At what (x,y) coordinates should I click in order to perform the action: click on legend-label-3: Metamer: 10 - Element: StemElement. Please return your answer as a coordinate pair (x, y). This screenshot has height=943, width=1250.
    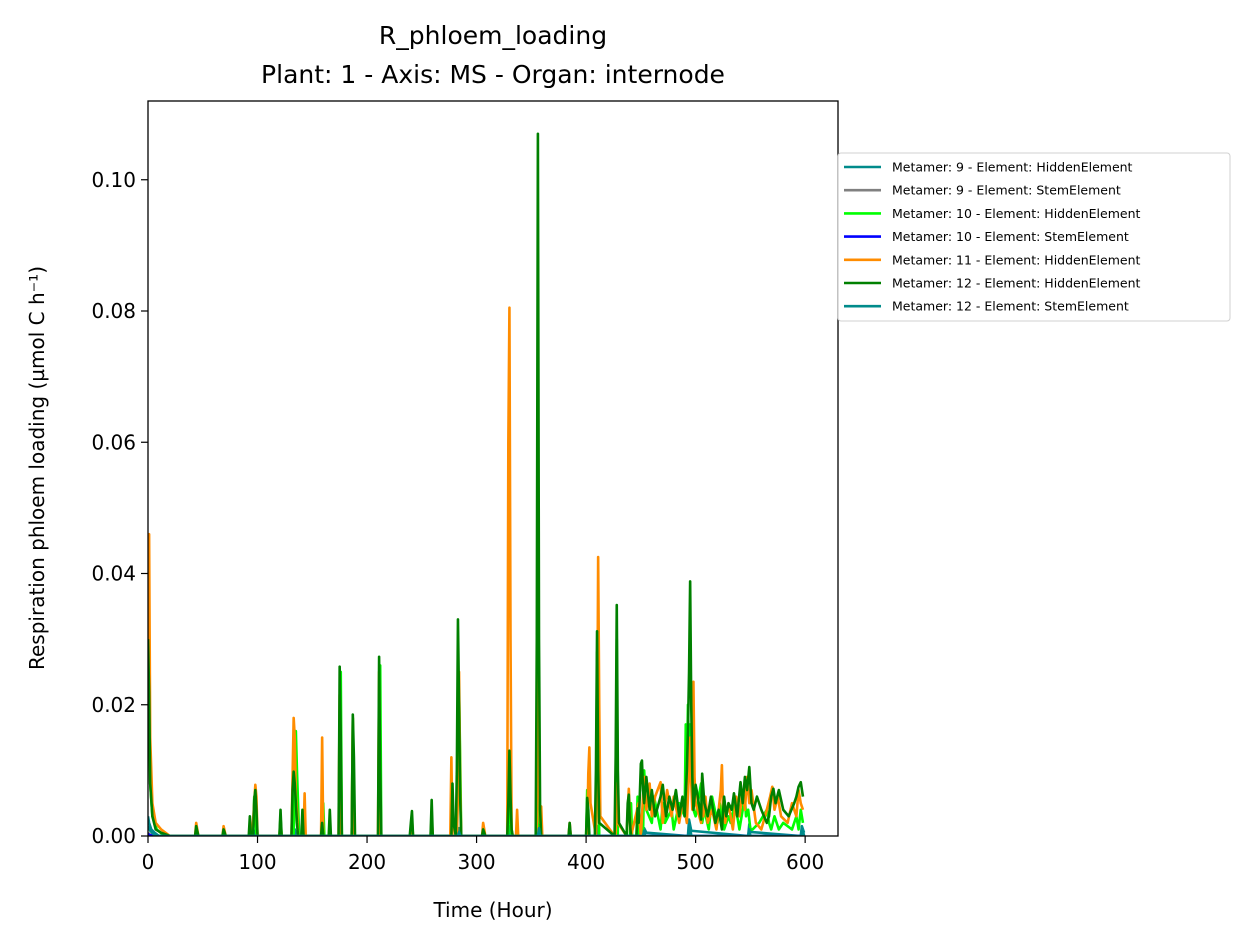
    Looking at the image, I should click on (1010, 236).